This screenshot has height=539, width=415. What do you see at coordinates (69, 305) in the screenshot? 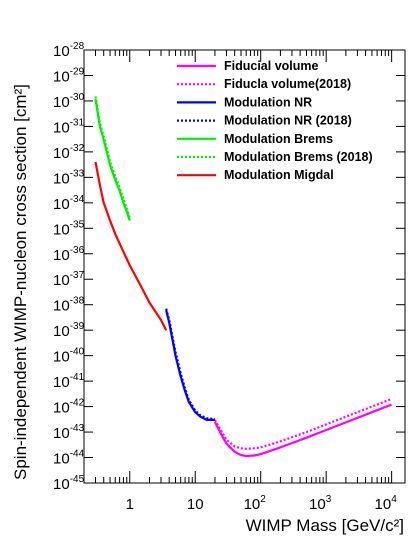
I see `y-tick-label: 10-38` at bounding box center [69, 305].